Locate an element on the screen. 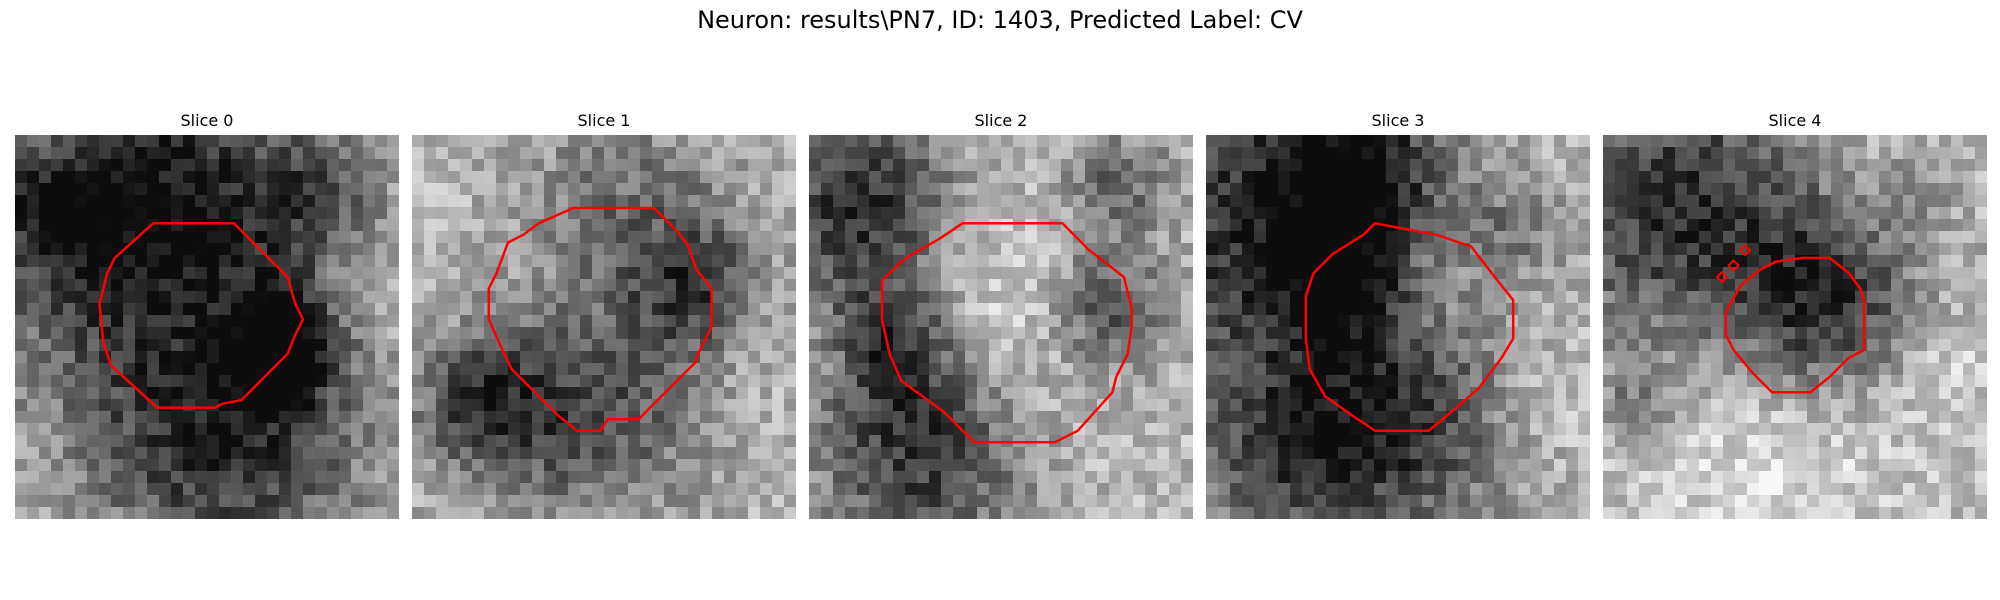  slice-title-3: Slice 3 is located at coordinates (1398, 120).